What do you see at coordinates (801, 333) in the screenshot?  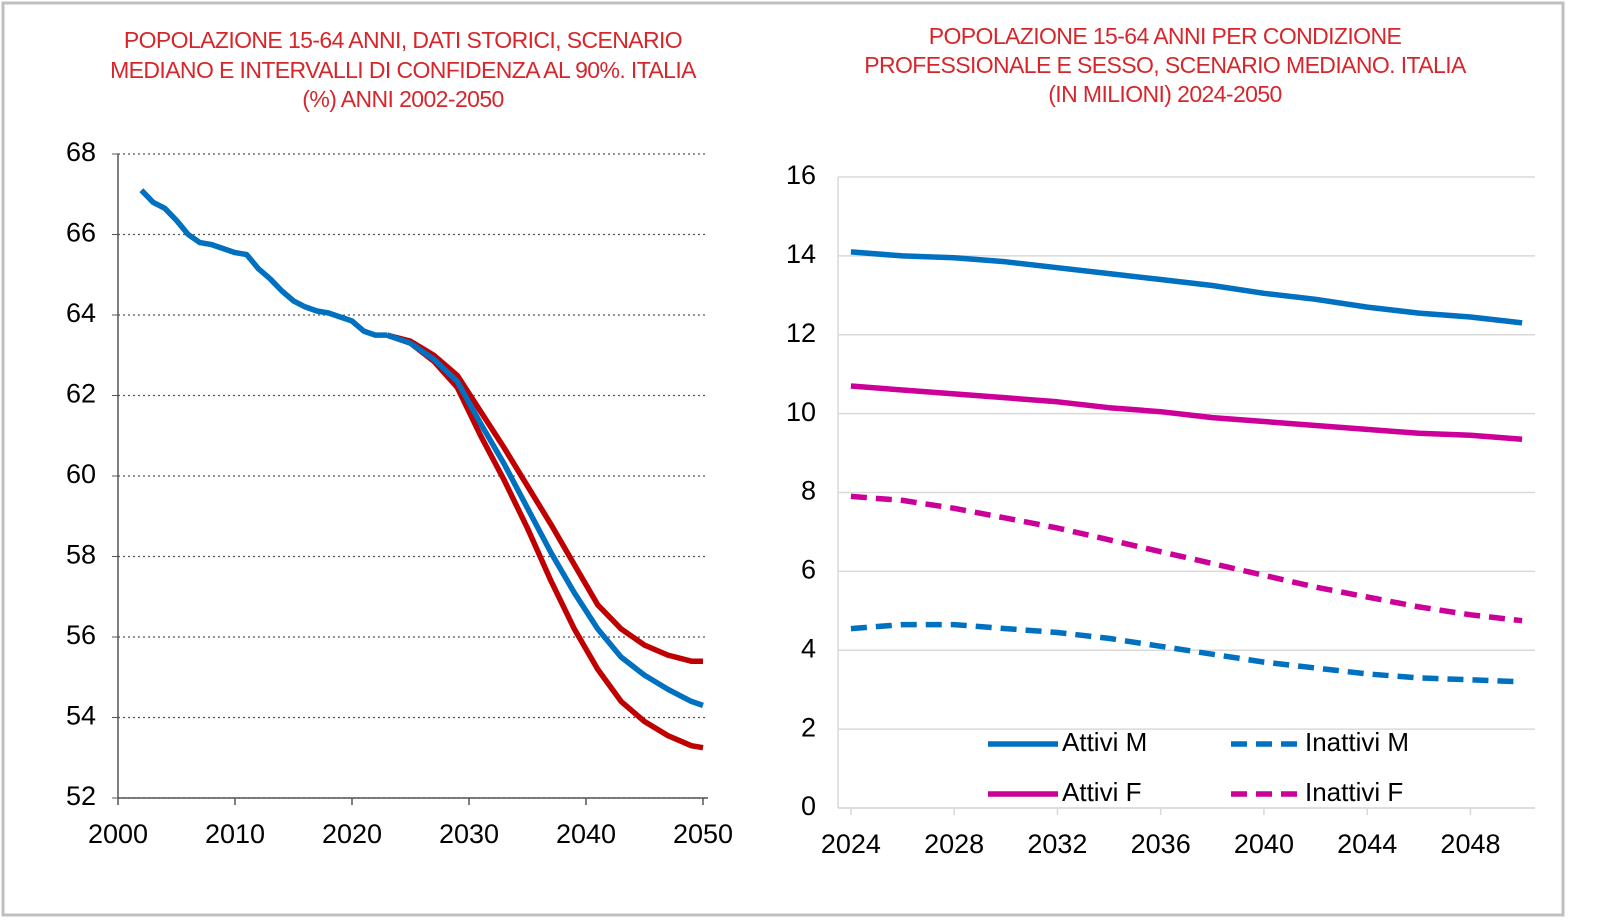 I see `y-tick-label: 12` at bounding box center [801, 333].